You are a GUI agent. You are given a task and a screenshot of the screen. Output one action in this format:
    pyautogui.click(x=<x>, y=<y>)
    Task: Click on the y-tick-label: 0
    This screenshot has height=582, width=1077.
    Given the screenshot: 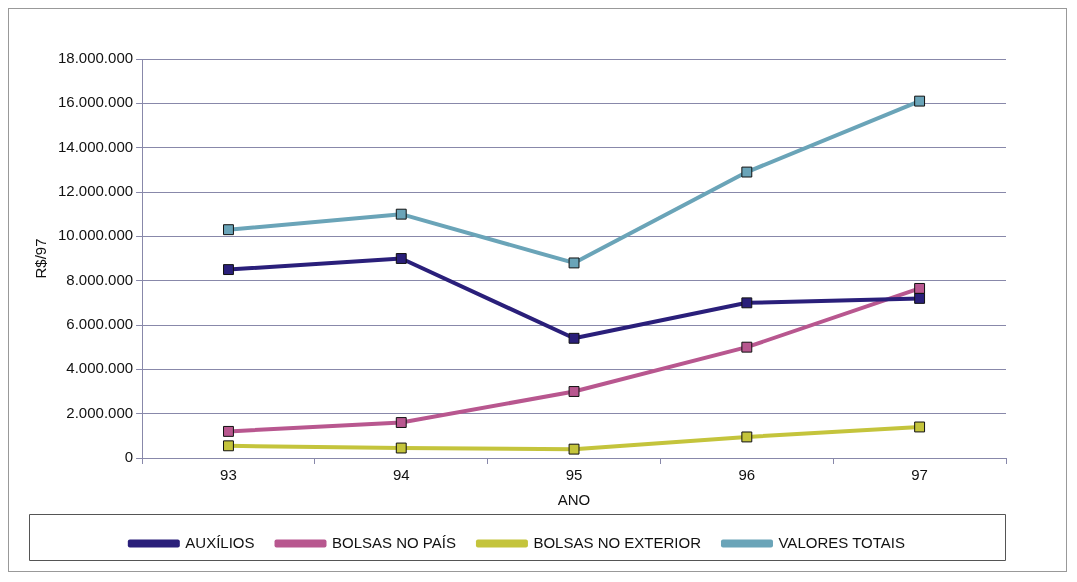 What is the action you would take?
    pyautogui.click(x=129, y=457)
    